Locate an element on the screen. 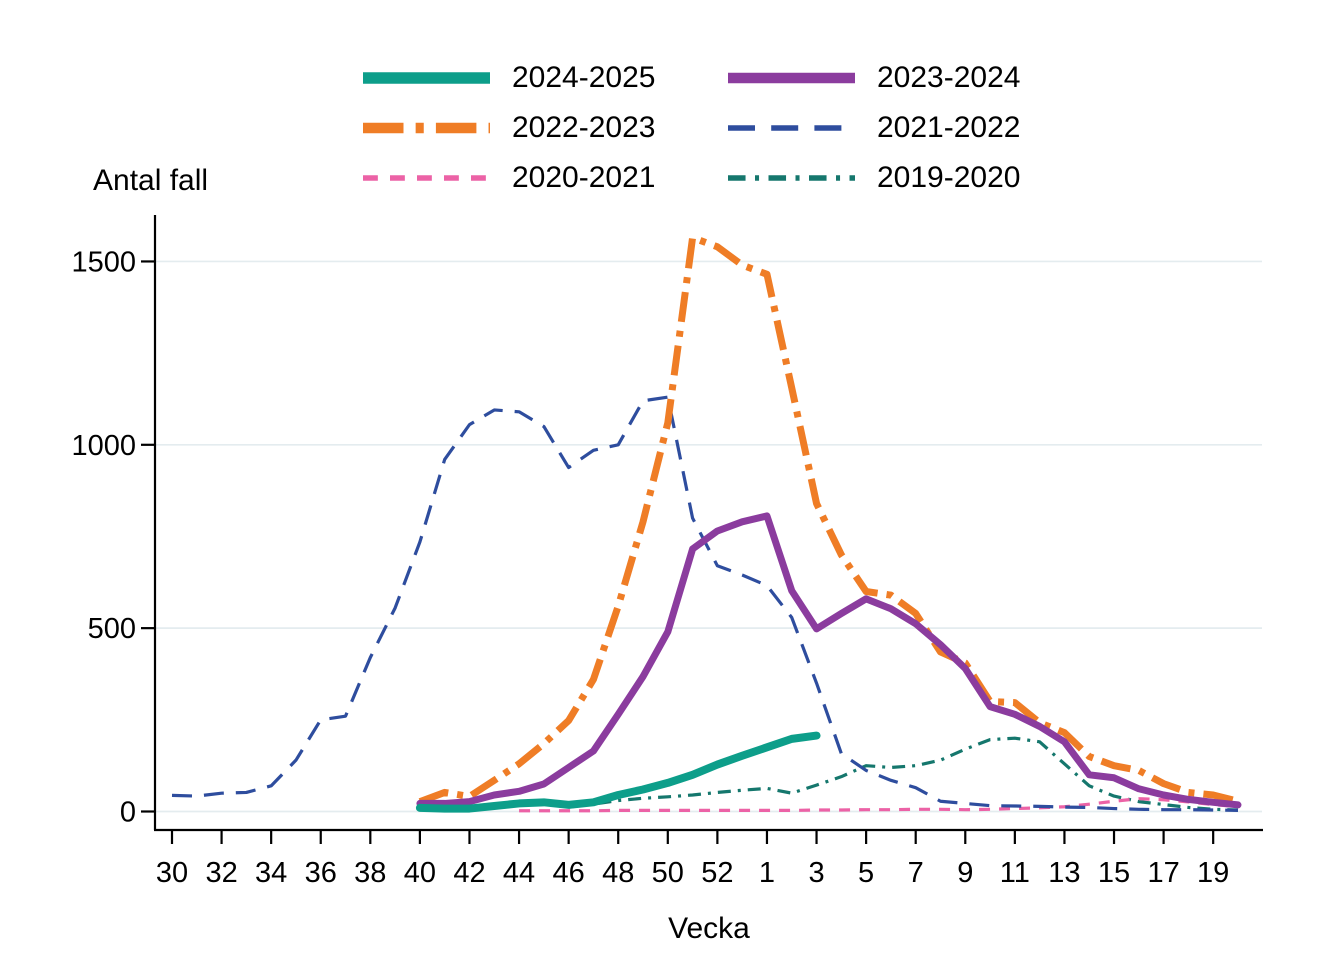  x-tick-label-48: 48 is located at coordinates (618, 873).